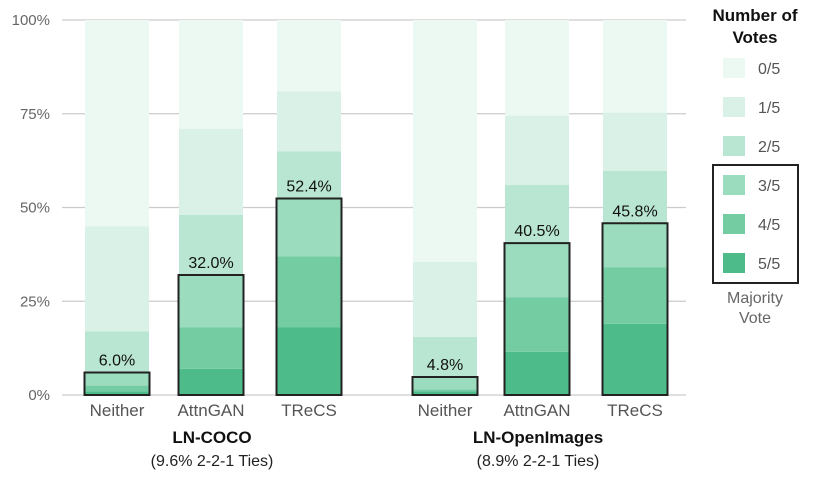 The width and height of the screenshot is (830, 477). Describe the element at coordinates (536, 231) in the screenshot. I see `data-label: 40.5%` at that location.